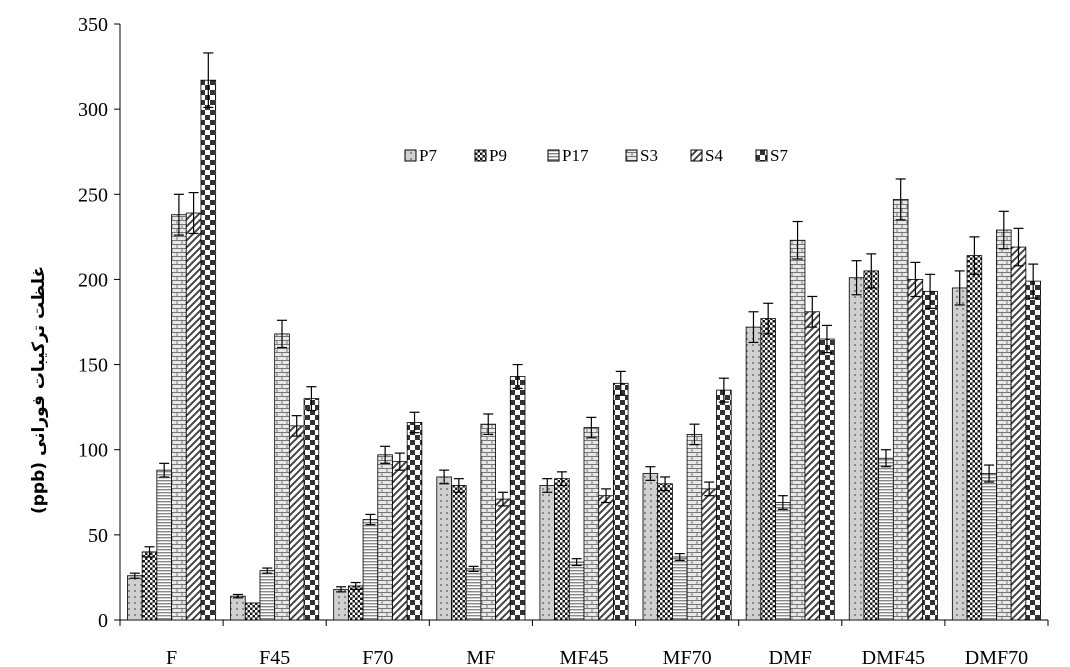 This screenshot has height=667, width=1070. I want to click on x-category-label: F70, so click(377, 657).